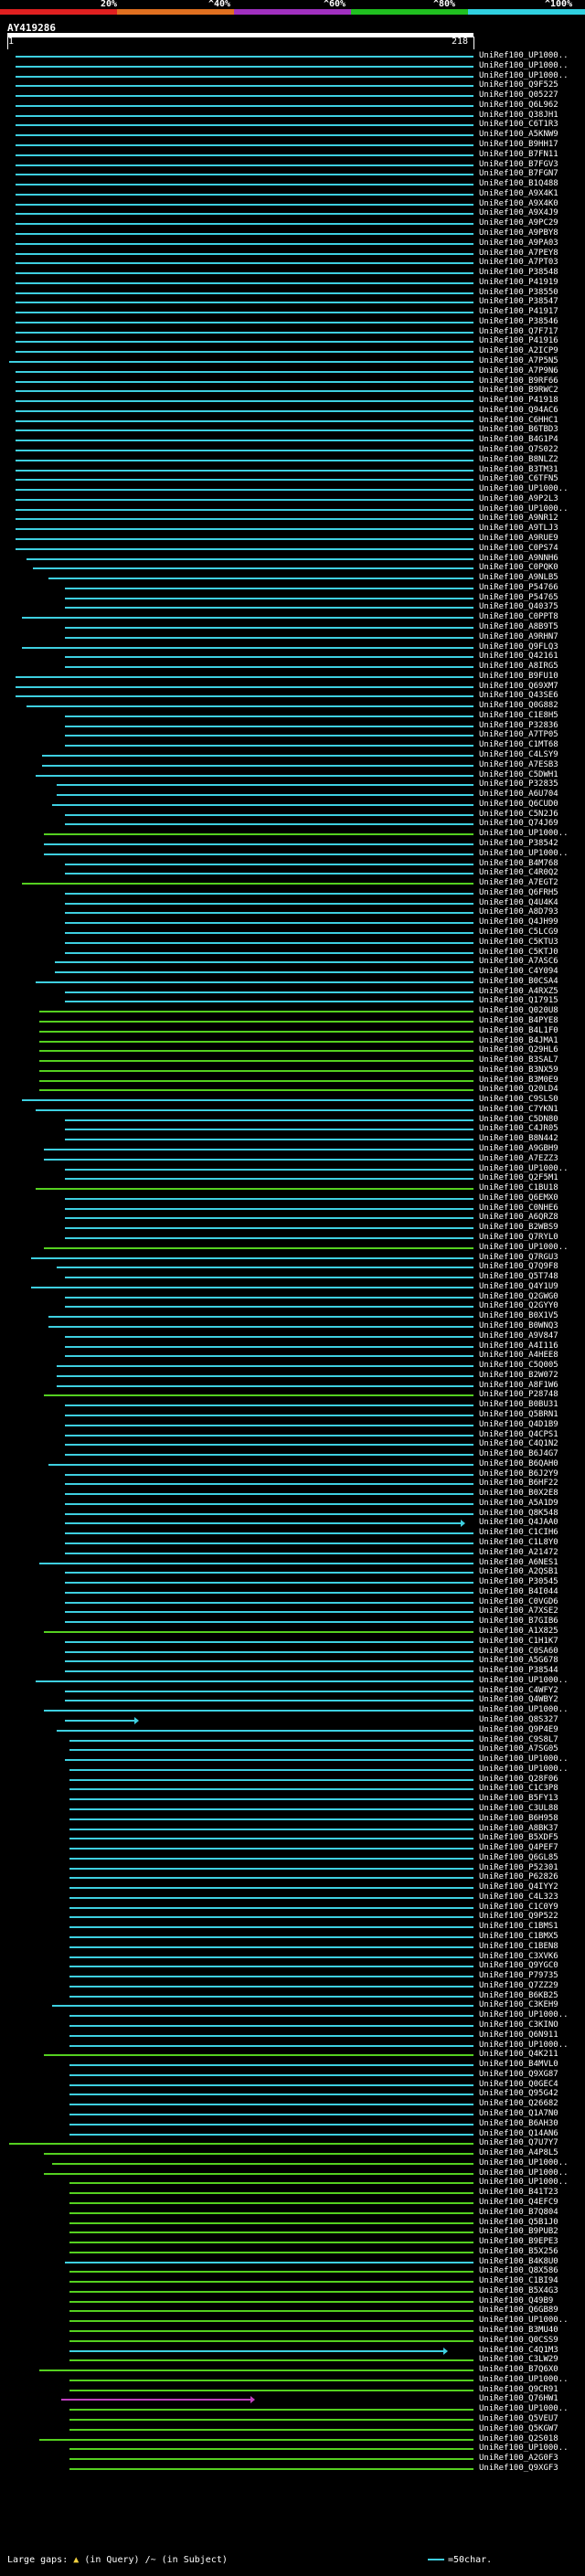 This screenshot has width=585, height=2576. Describe the element at coordinates (518, 2222) in the screenshot. I see `hit-label: UniRef100_Q5B1J0` at that location.